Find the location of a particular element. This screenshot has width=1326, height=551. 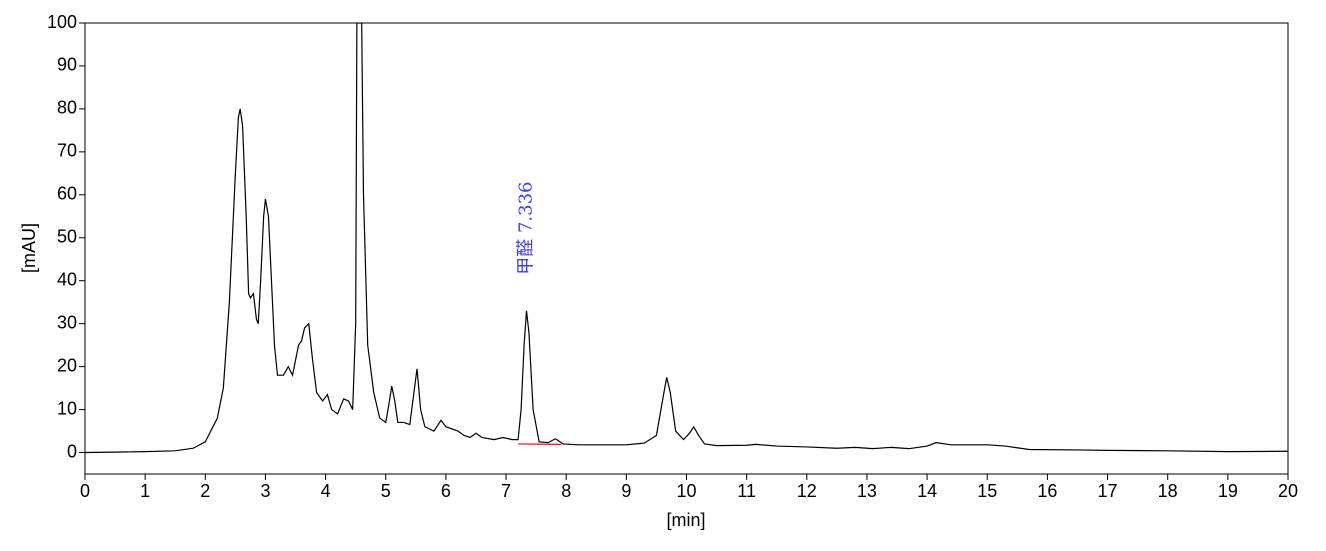

x-tick-label: 12 is located at coordinates (807, 491).